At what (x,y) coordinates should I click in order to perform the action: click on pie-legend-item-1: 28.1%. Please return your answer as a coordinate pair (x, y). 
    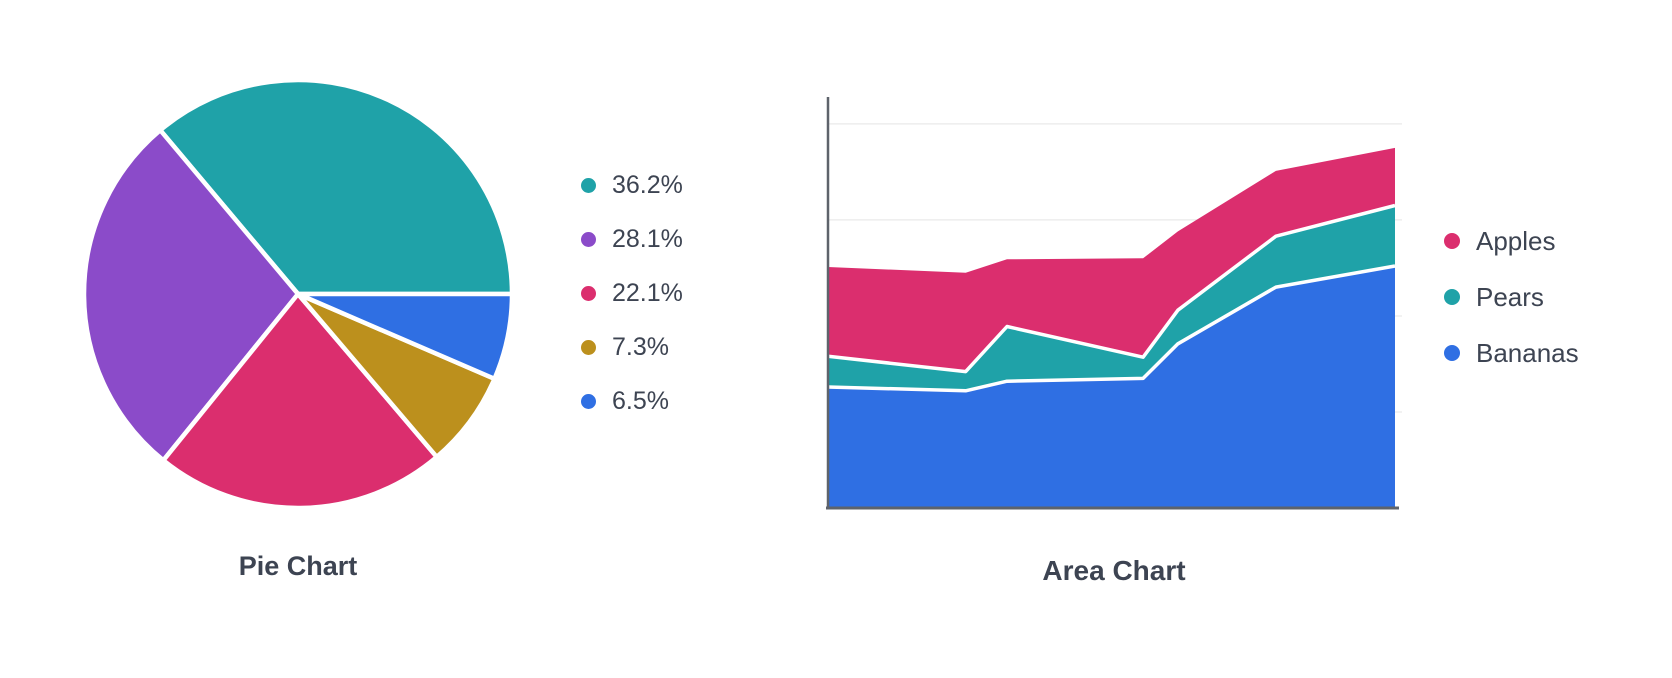
    Looking at the image, I should click on (632, 239).